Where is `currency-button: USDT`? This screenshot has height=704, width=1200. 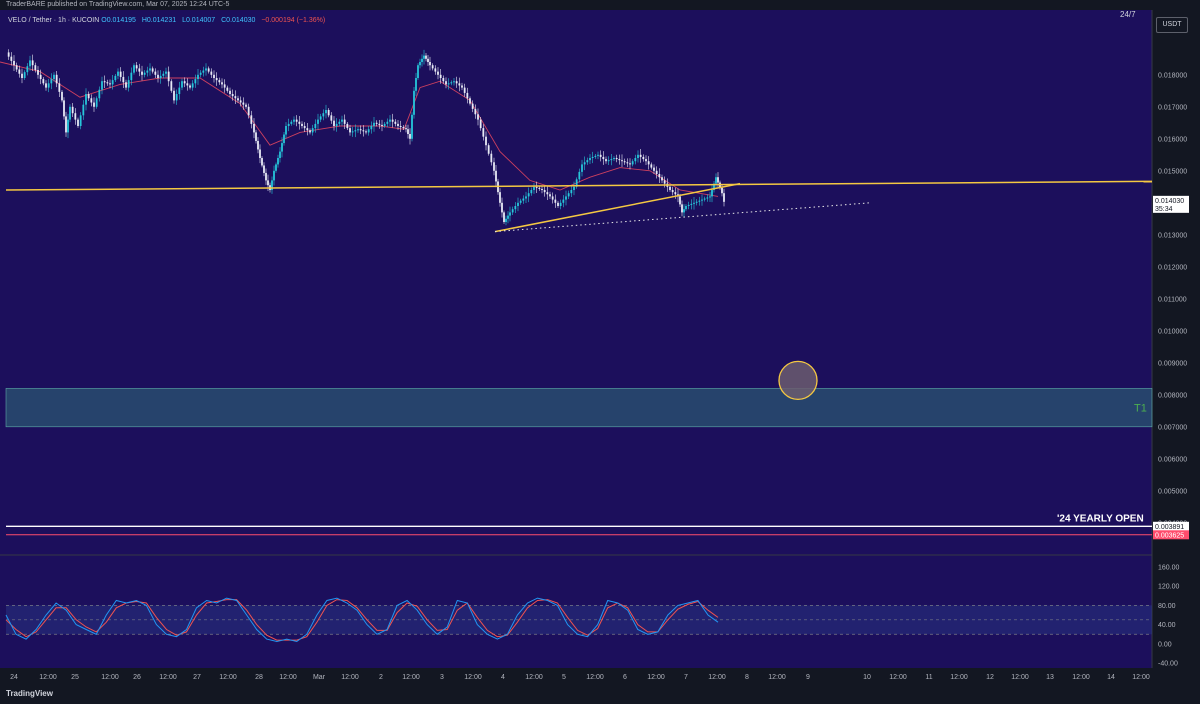
currency-button: USDT is located at coordinates (1172, 25).